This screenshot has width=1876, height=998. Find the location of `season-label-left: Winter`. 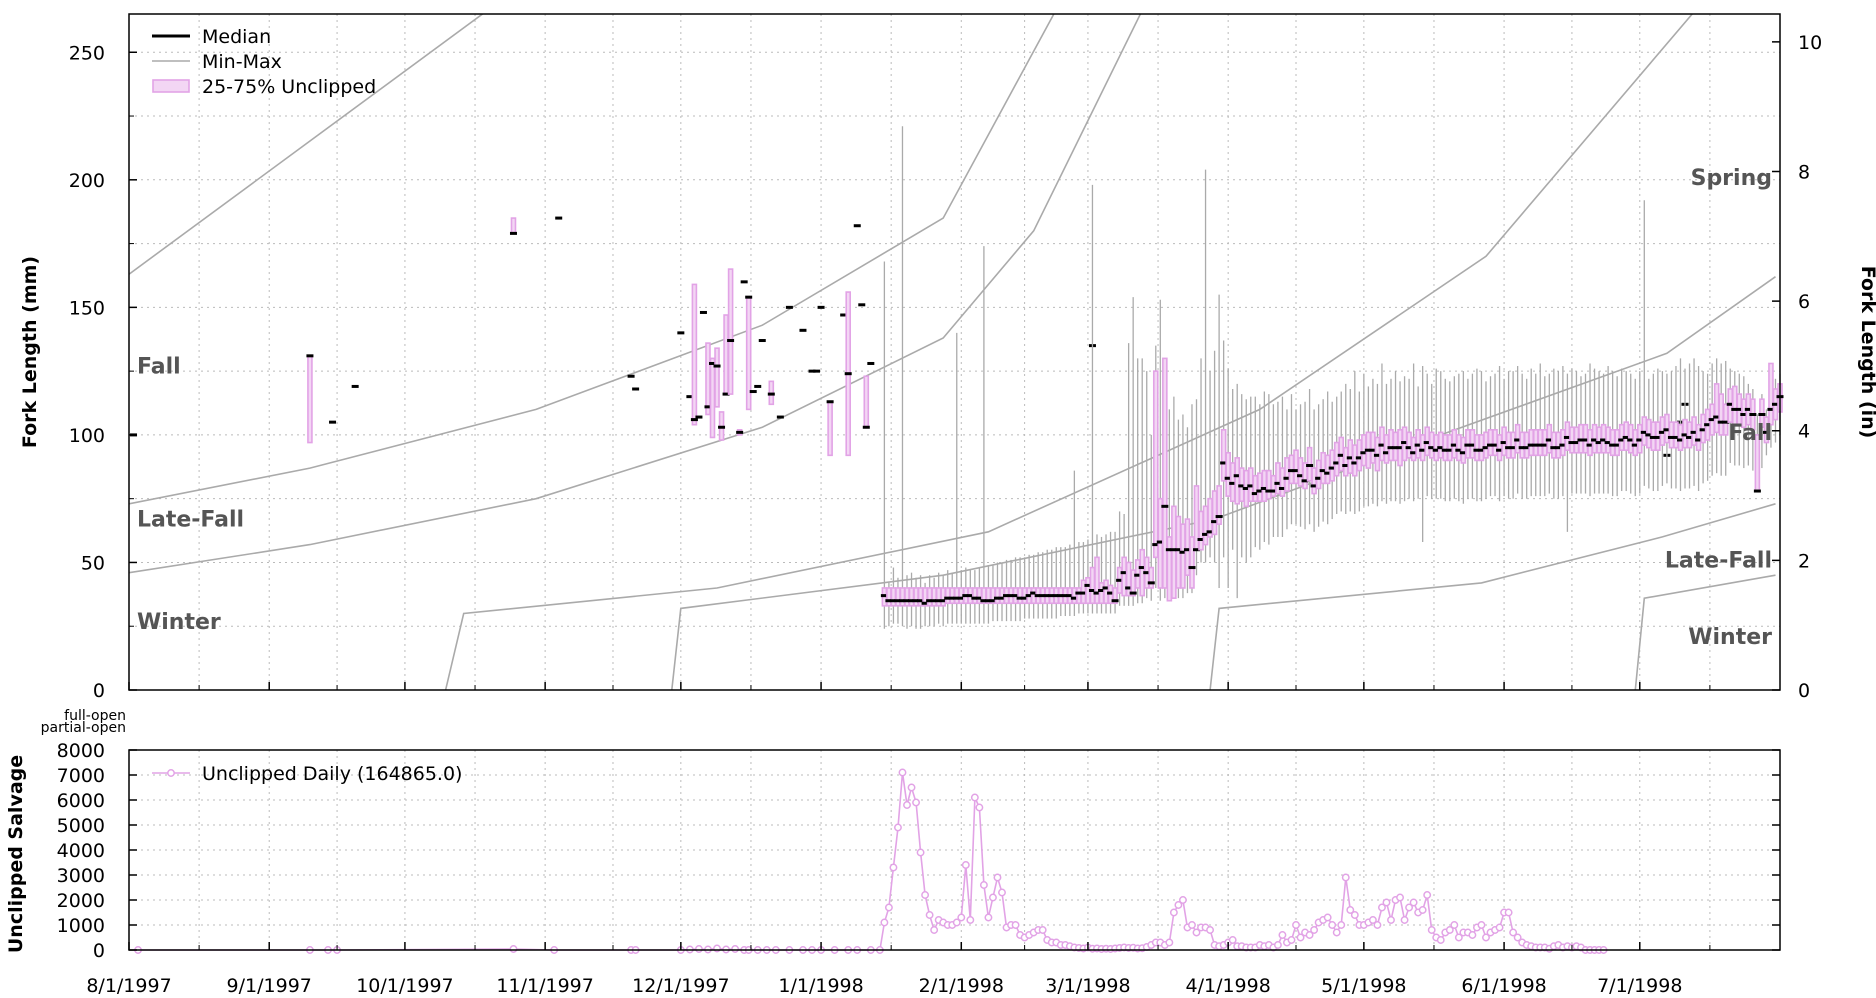

season-label-left: Winter is located at coordinates (179, 622).